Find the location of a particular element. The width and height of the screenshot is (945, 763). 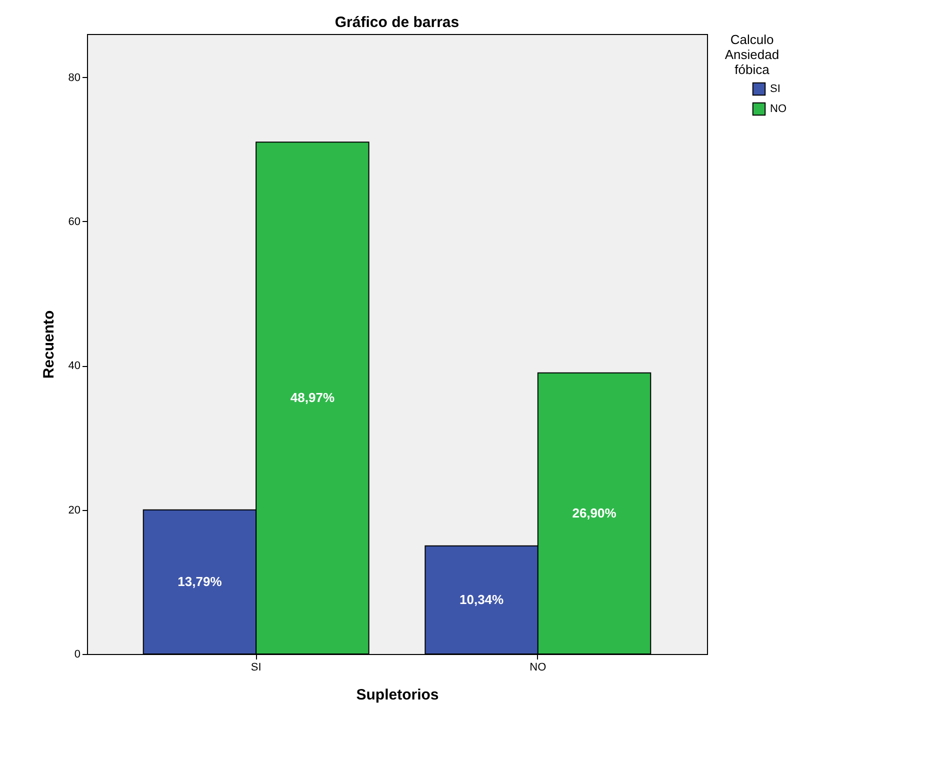

annotation: 10,34% is located at coordinates (482, 599).